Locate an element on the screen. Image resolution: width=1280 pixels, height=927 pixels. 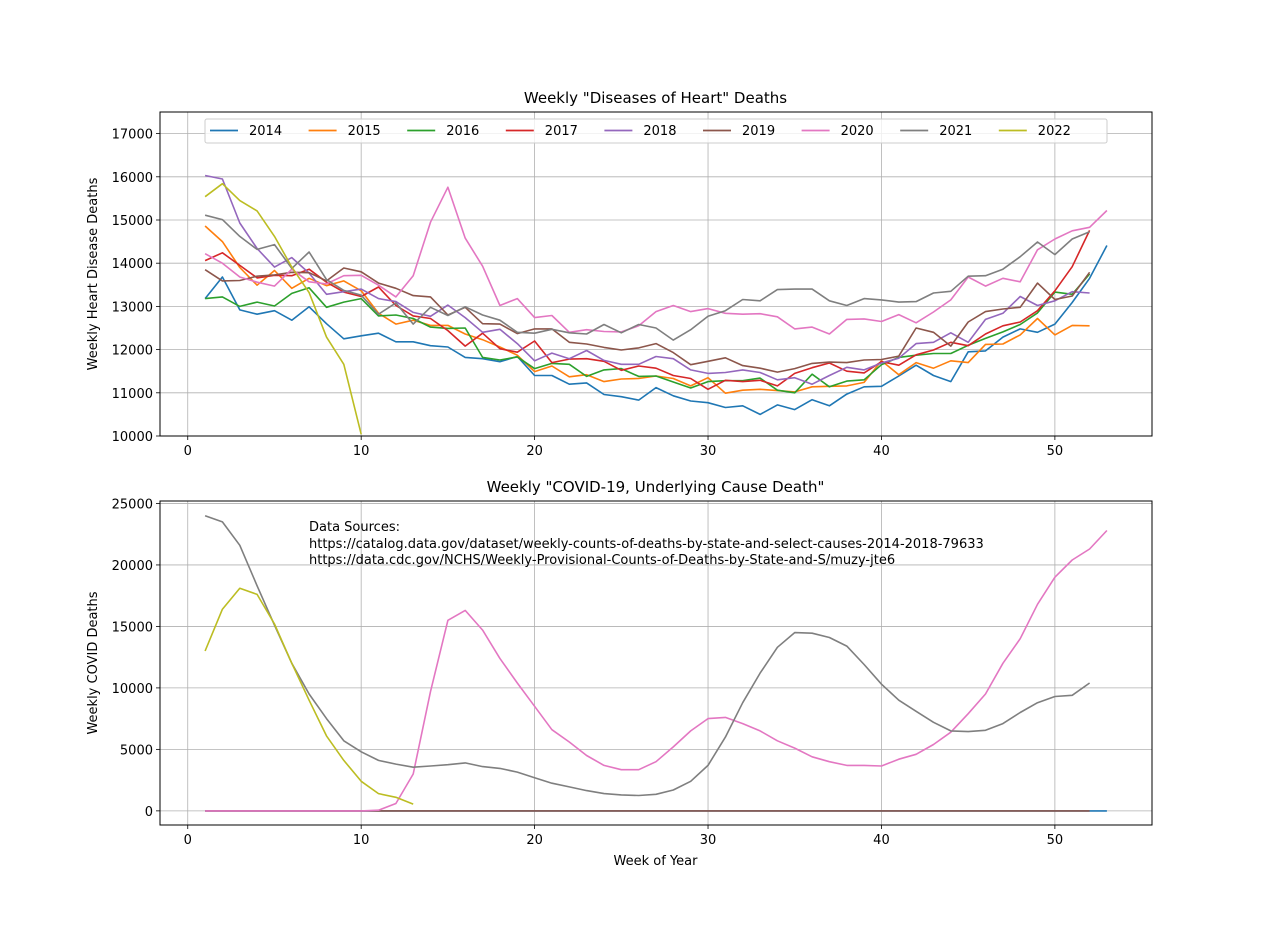
heart-y-tick-label: 15000 is located at coordinates (132, 221).